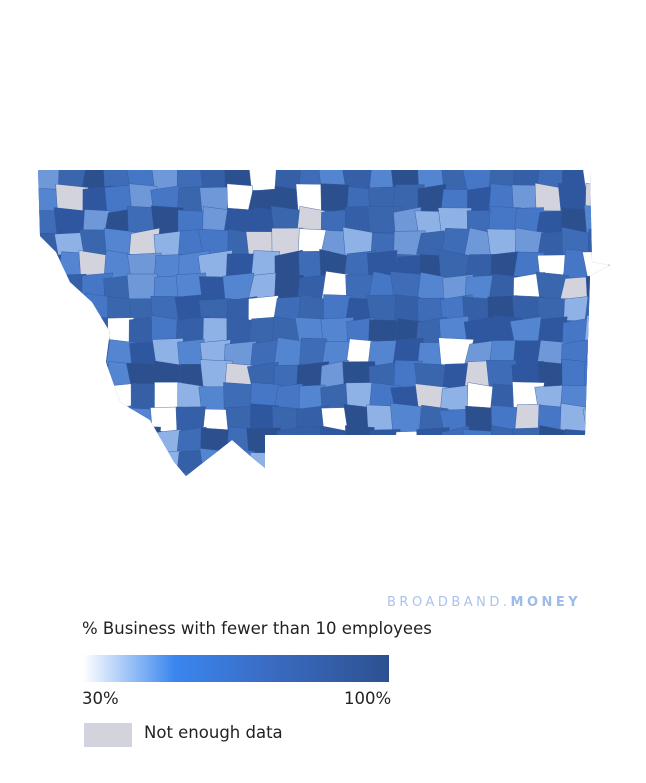 The height and width of the screenshot is (783, 646). What do you see at coordinates (257, 628) in the screenshot?
I see `legend-title: % Business with fewer than 10 employees` at bounding box center [257, 628].